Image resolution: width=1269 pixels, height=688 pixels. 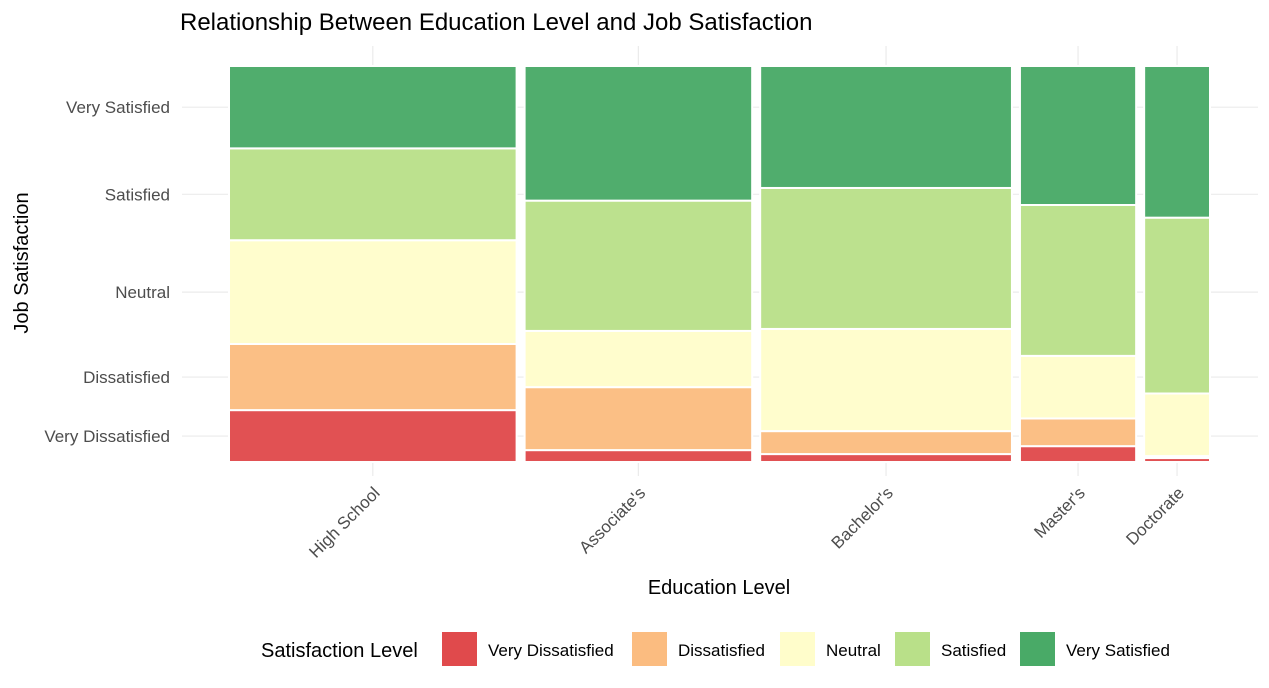 I want to click on y-tick-neutral: Neutral, so click(x=142, y=292).